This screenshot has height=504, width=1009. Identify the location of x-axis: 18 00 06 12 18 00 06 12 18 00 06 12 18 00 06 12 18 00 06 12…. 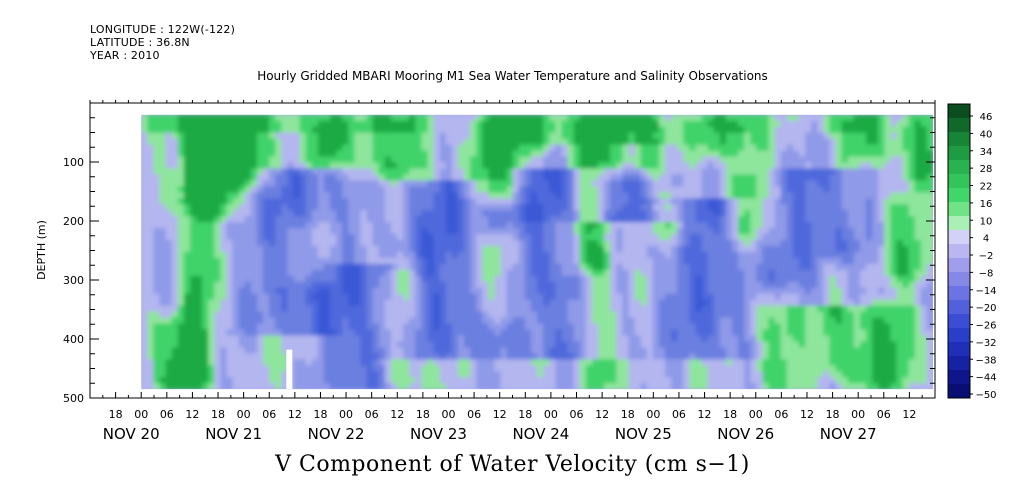
(512, 417).